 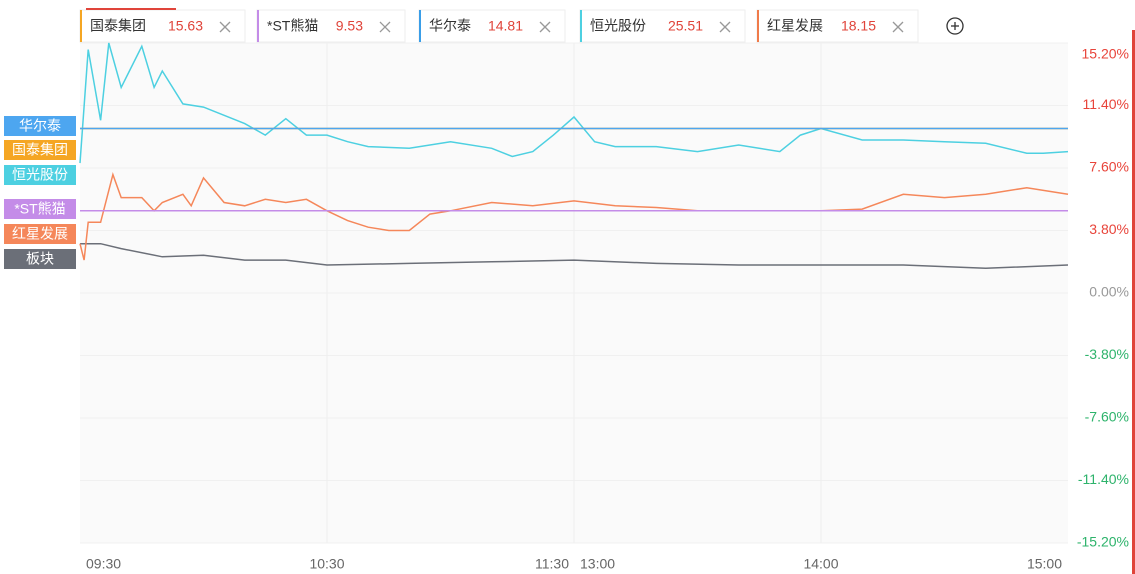 I want to click on tab-price: 9.53, so click(x=349, y=26).